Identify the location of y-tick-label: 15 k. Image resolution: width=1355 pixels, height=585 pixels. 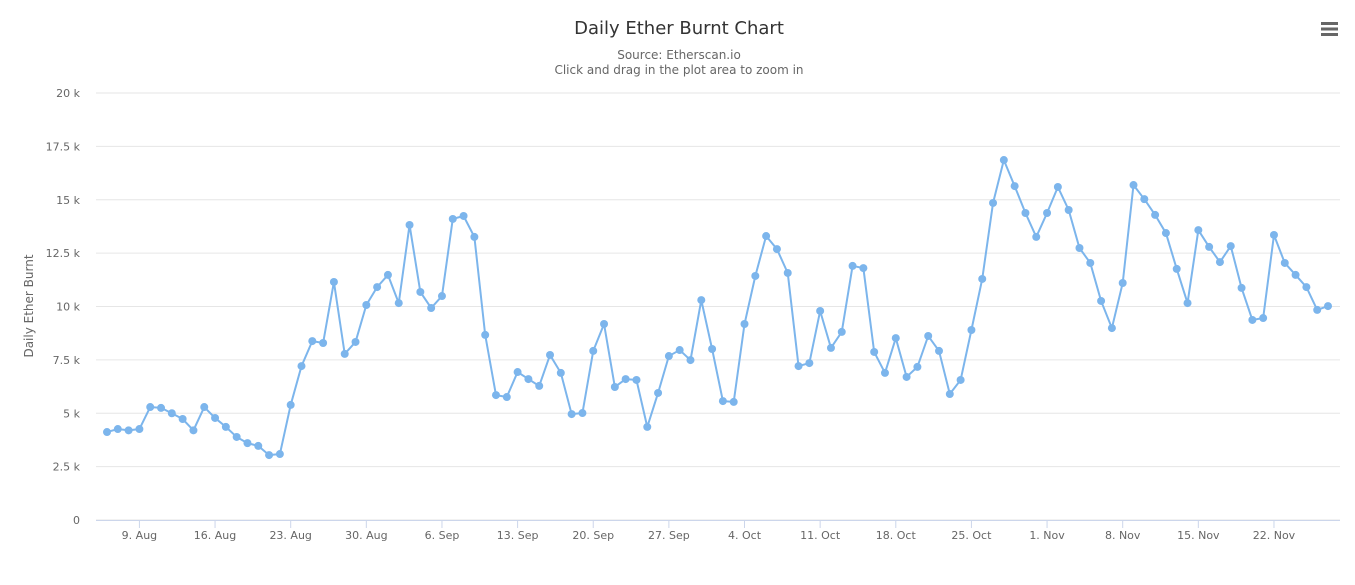
(68, 200).